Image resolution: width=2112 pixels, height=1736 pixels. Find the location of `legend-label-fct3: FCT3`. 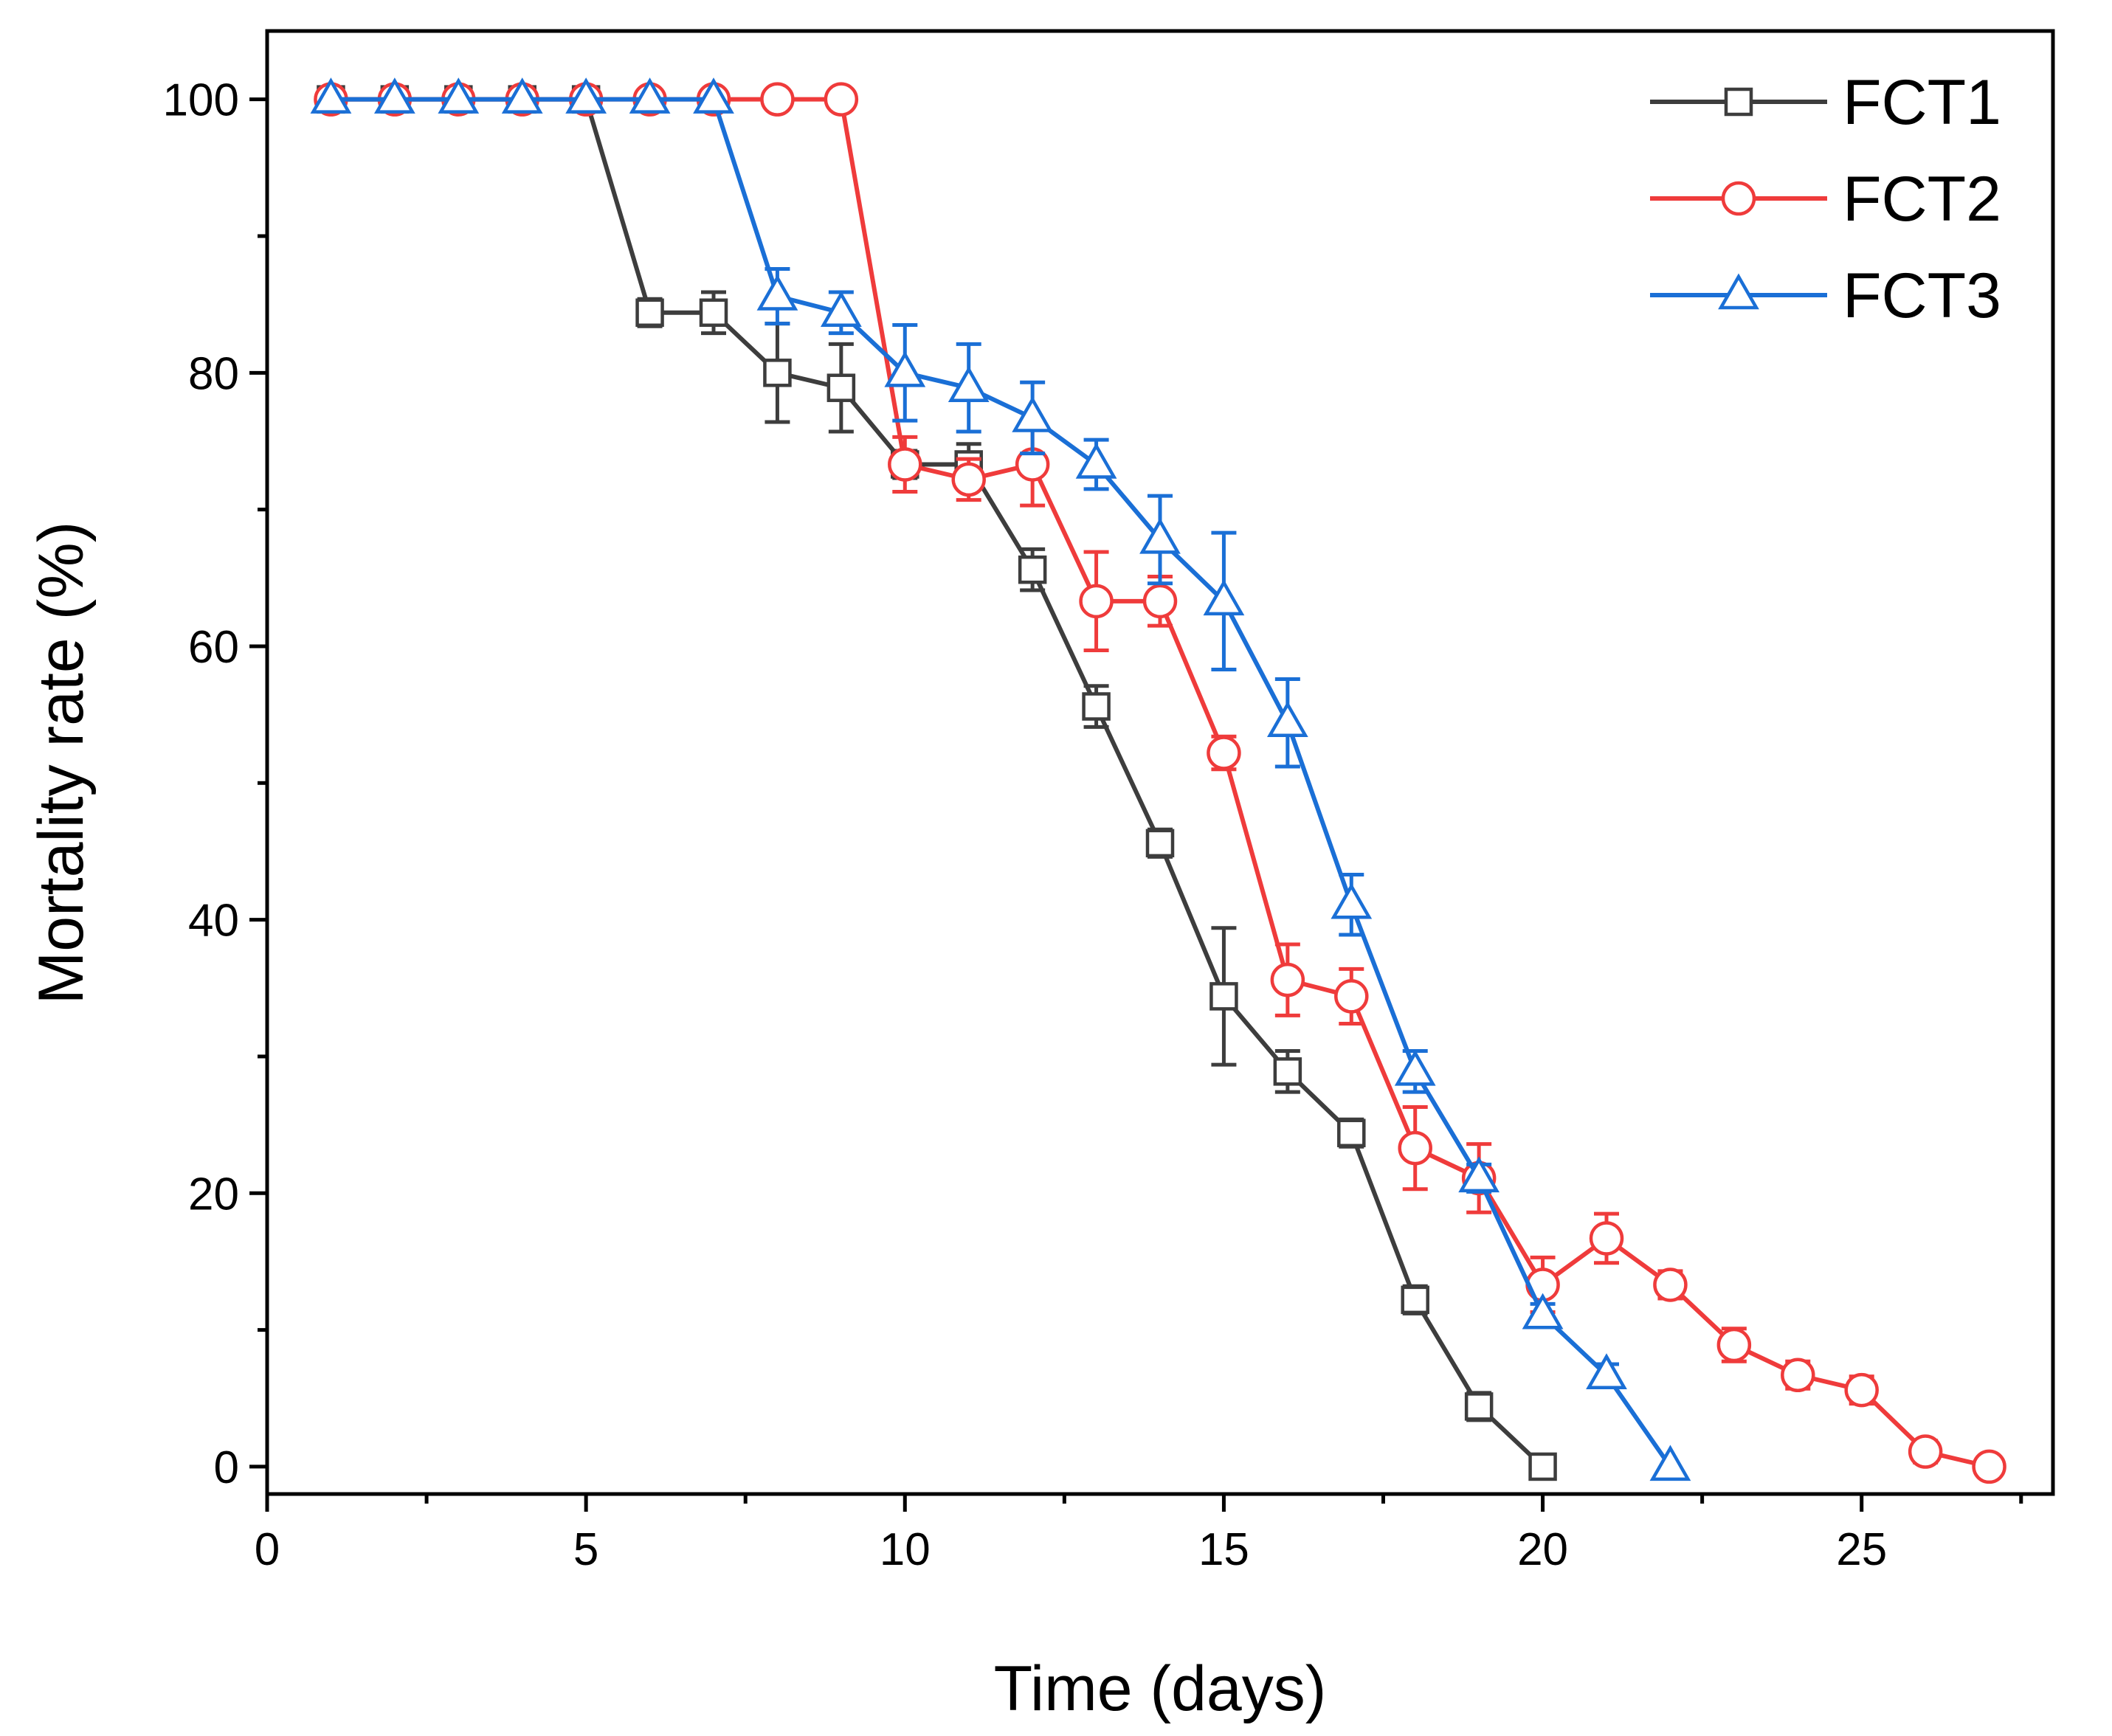

legend-label-fct3: FCT3 is located at coordinates (1922, 295).